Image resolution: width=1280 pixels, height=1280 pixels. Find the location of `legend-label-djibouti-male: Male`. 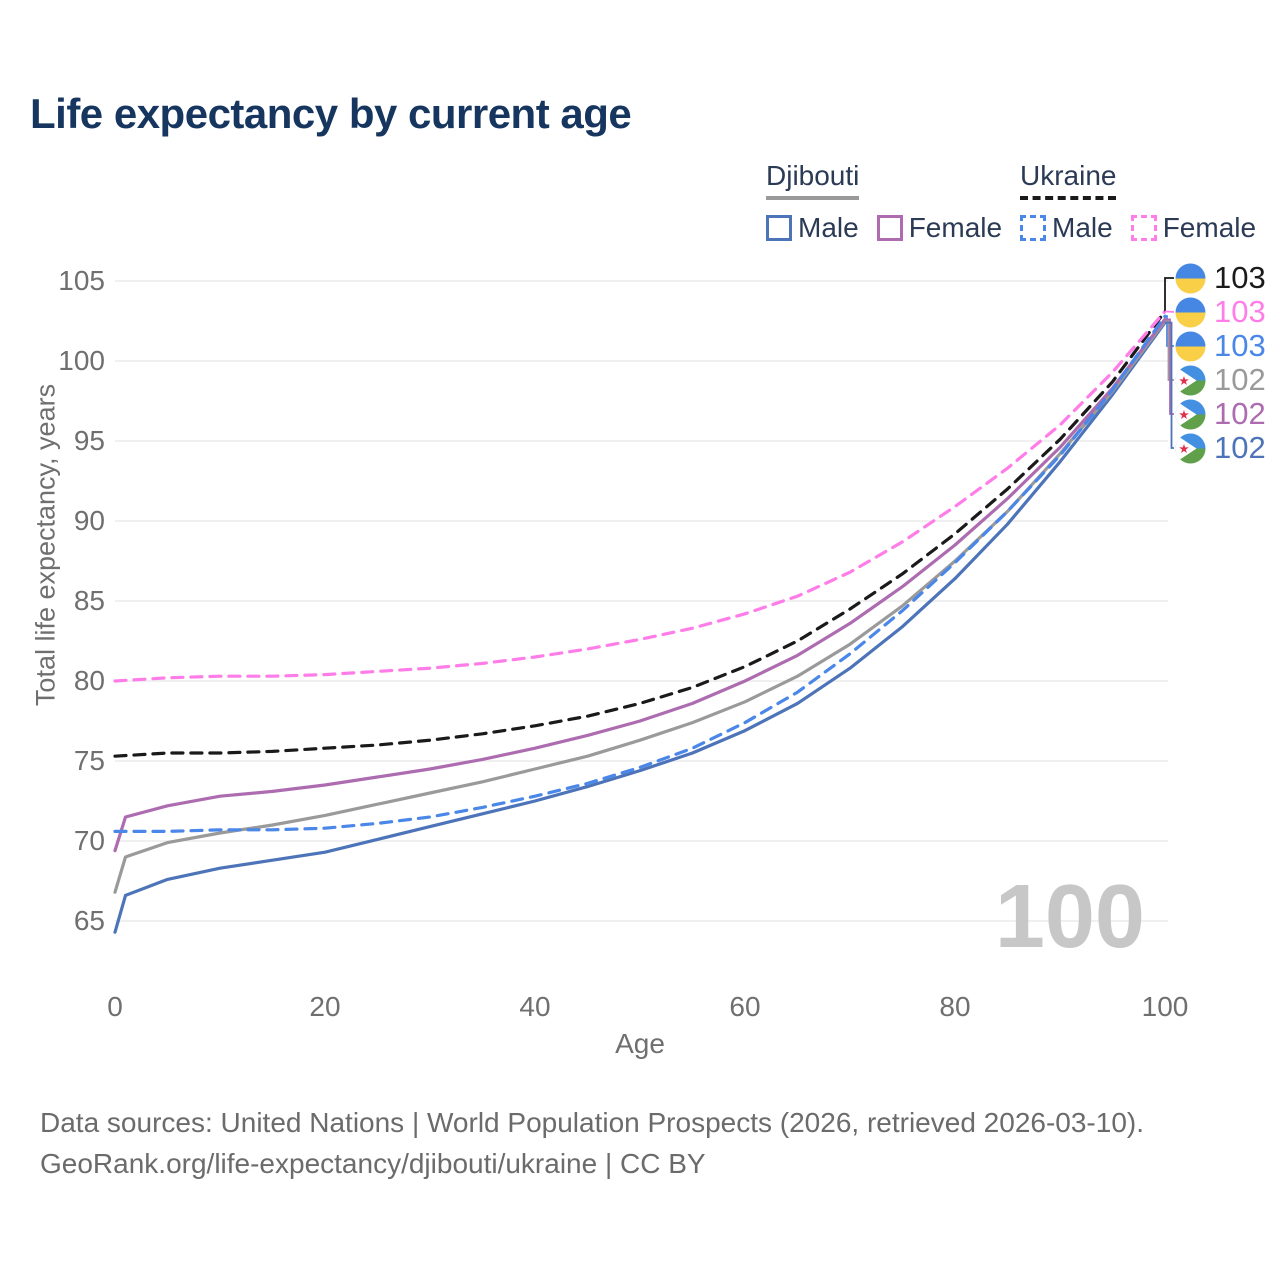

legend-label-djibouti-male: Male is located at coordinates (828, 227).